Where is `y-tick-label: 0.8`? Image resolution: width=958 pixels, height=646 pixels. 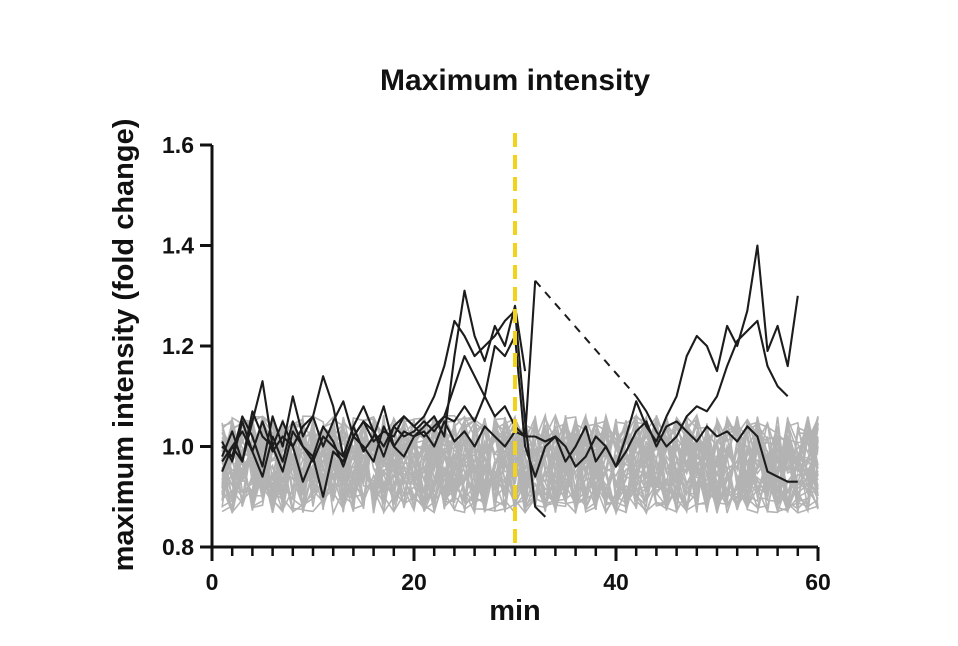
y-tick-label: 0.8 is located at coordinates (178, 547).